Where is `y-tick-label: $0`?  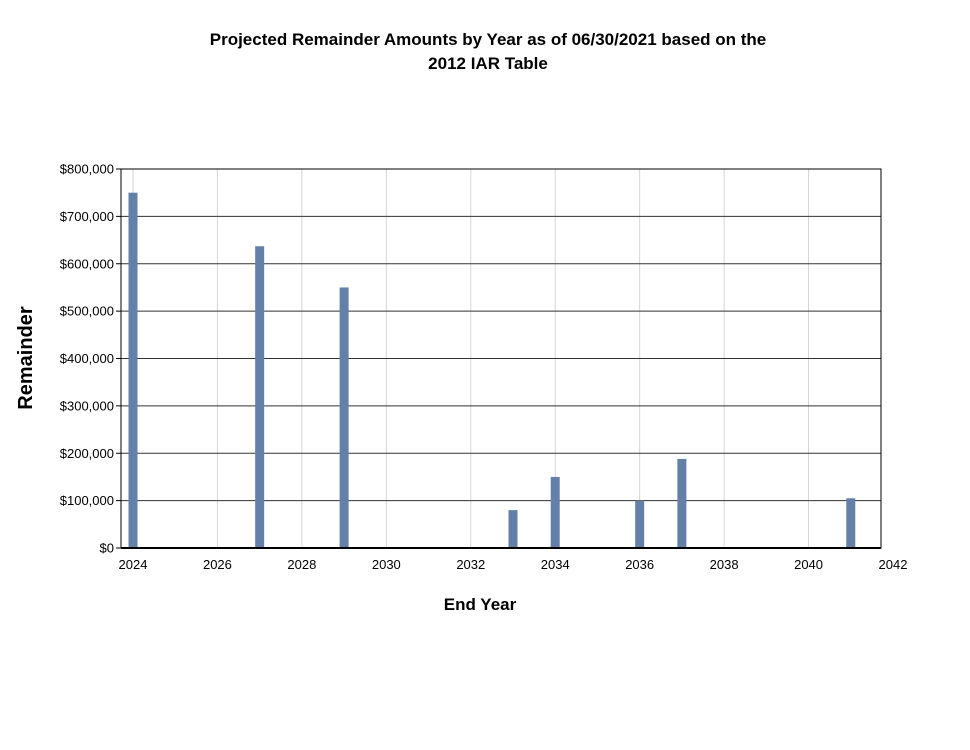
y-tick-label: $0 is located at coordinates (107, 548).